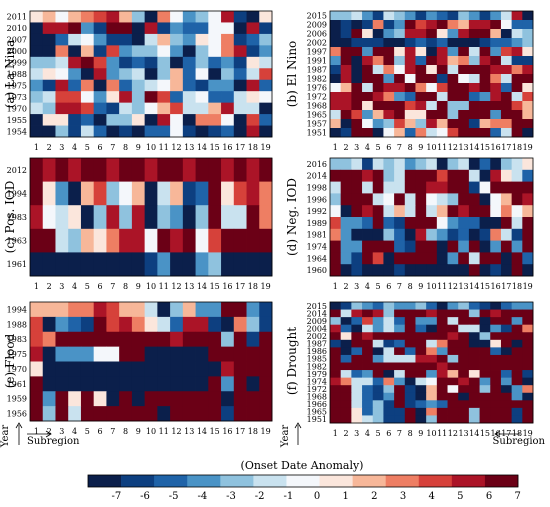 This screenshot has height=507, width=550. Describe the element at coordinates (367, 286) in the screenshot. I see `x-tick-label: 4` at that location.